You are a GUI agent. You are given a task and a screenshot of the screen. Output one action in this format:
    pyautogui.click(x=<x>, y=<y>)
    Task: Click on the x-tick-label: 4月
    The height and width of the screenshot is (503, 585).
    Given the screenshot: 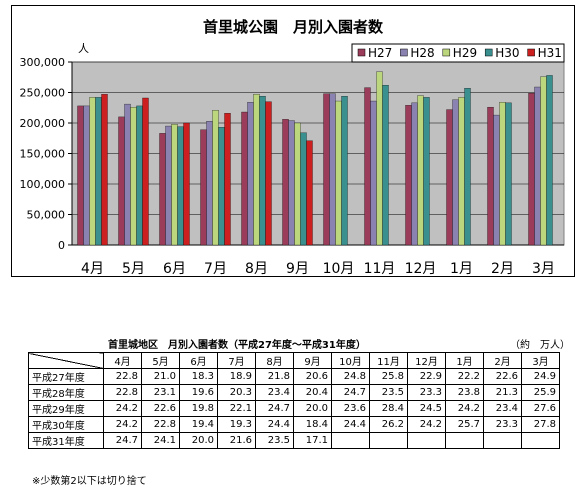 What is the action you would take?
    pyautogui.click(x=92, y=268)
    